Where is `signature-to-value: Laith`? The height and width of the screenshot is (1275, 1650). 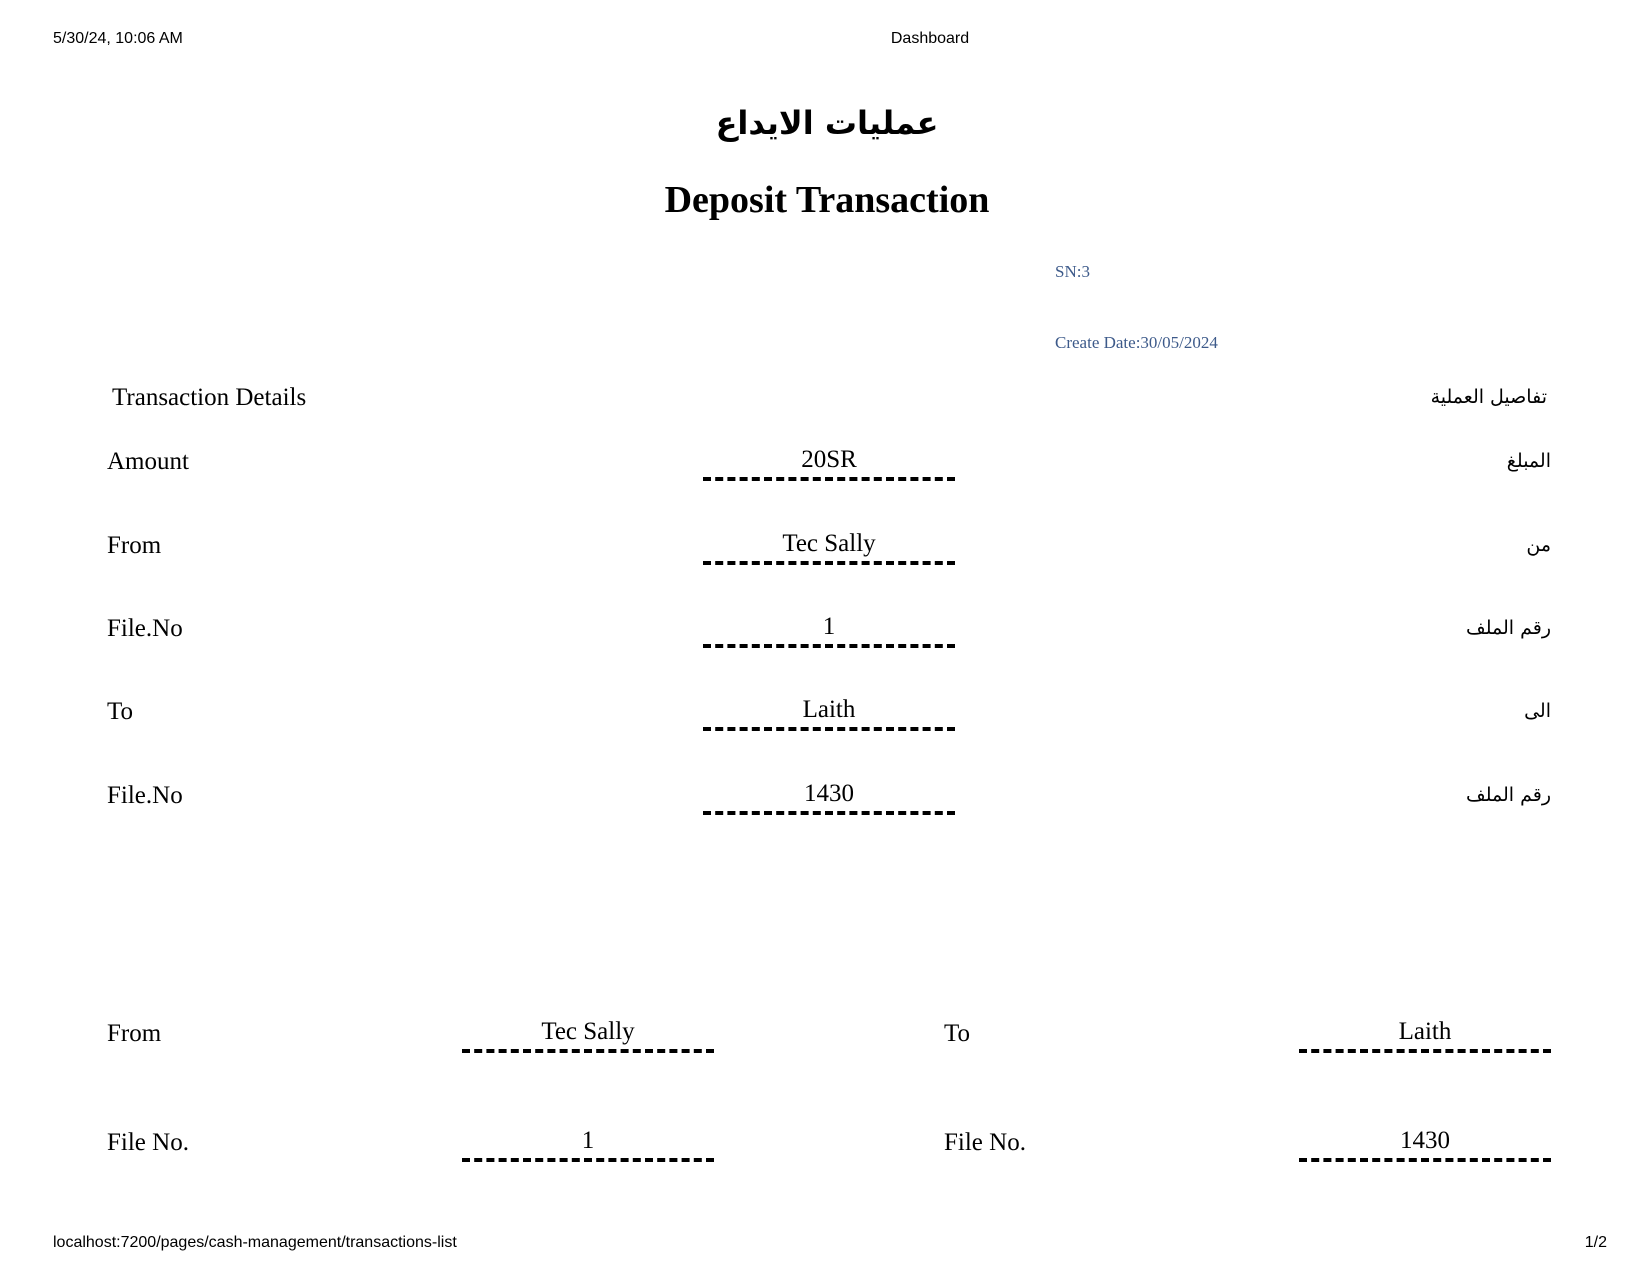 signature-to-value: Laith is located at coordinates (1425, 1036).